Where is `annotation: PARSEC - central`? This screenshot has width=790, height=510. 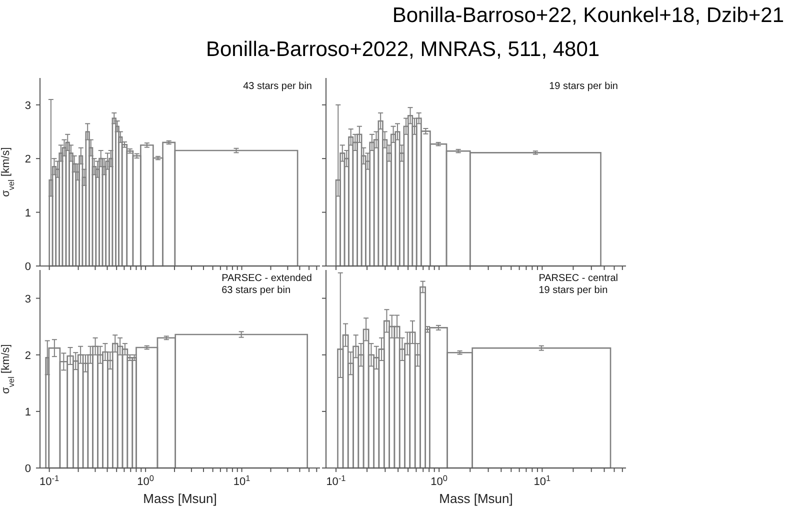
annotation: PARSEC - central is located at coordinates (578, 279).